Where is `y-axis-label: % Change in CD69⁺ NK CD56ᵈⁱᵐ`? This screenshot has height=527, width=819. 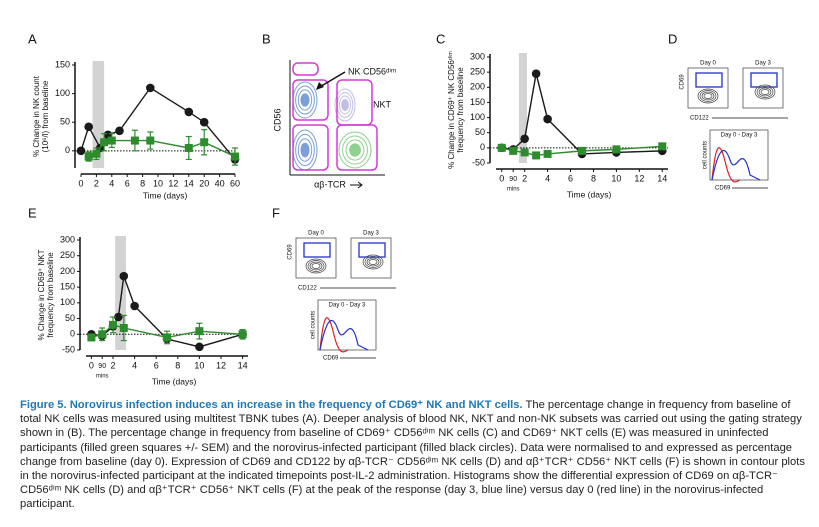
y-axis-label: % Change in CD69⁺ NK CD56ᵈⁱᵐ is located at coordinates (451, 110).